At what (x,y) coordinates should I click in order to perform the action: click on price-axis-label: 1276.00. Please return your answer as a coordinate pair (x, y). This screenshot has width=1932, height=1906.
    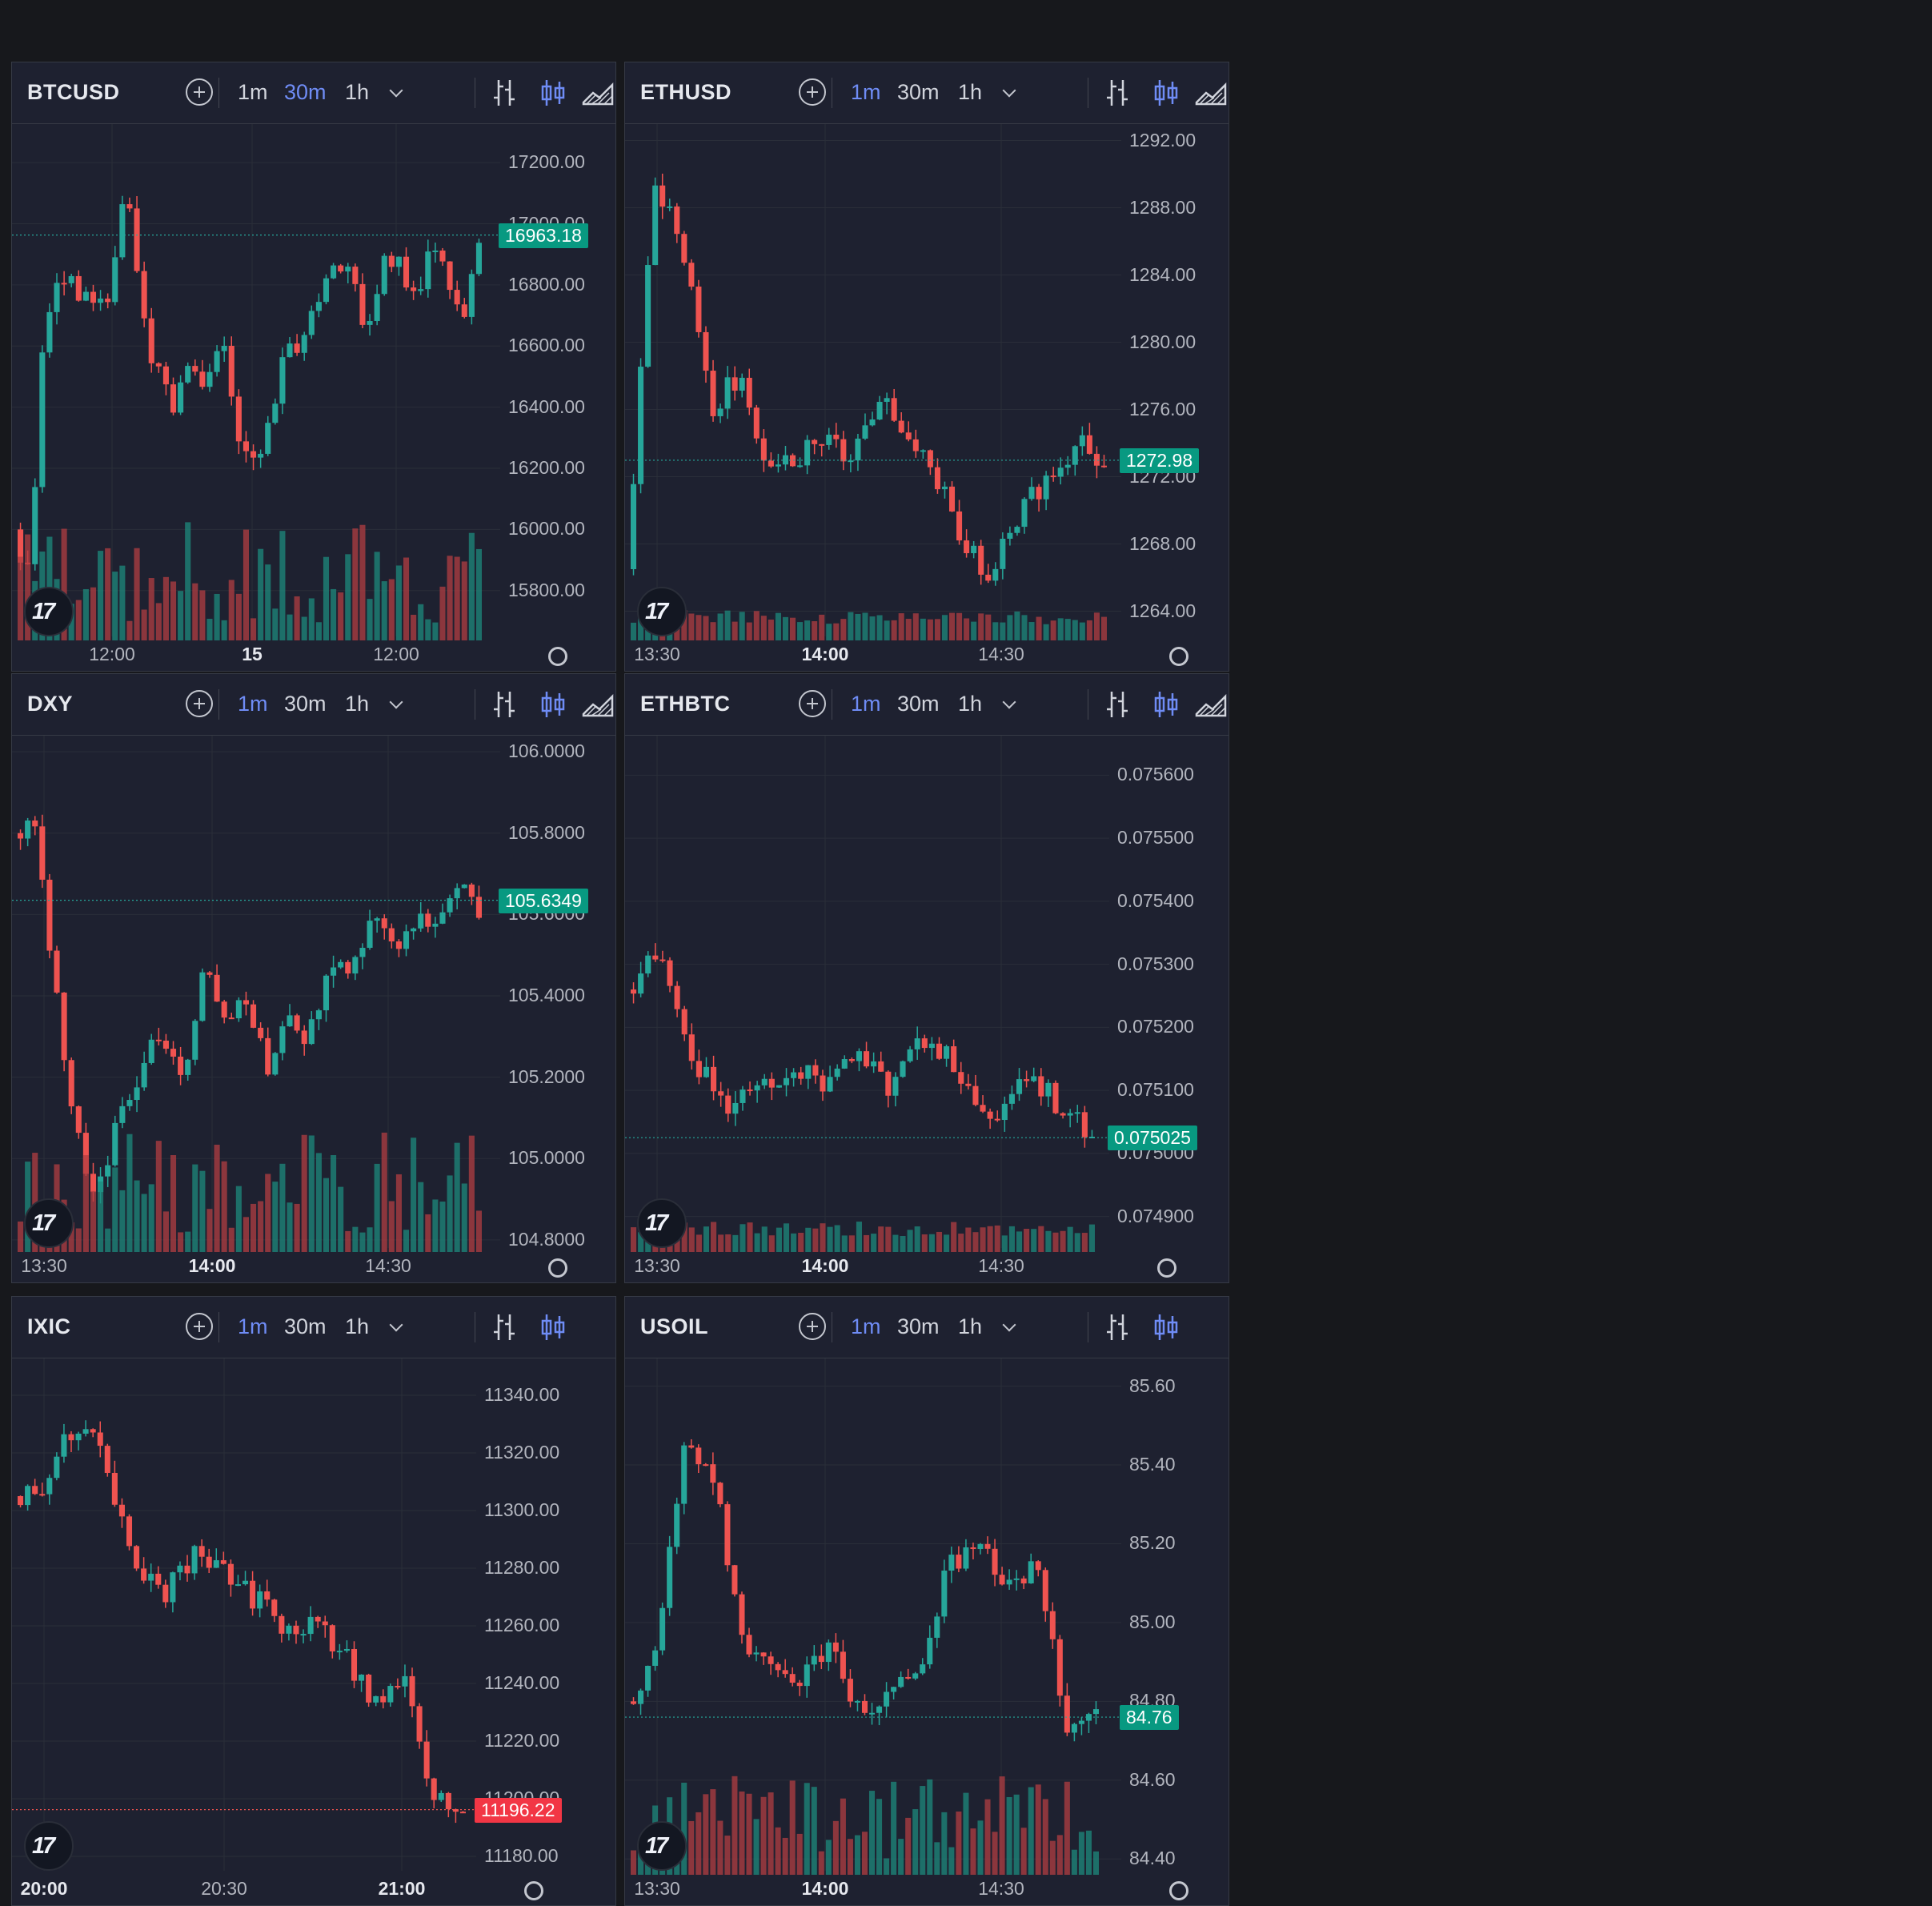
    Looking at the image, I should click on (1162, 408).